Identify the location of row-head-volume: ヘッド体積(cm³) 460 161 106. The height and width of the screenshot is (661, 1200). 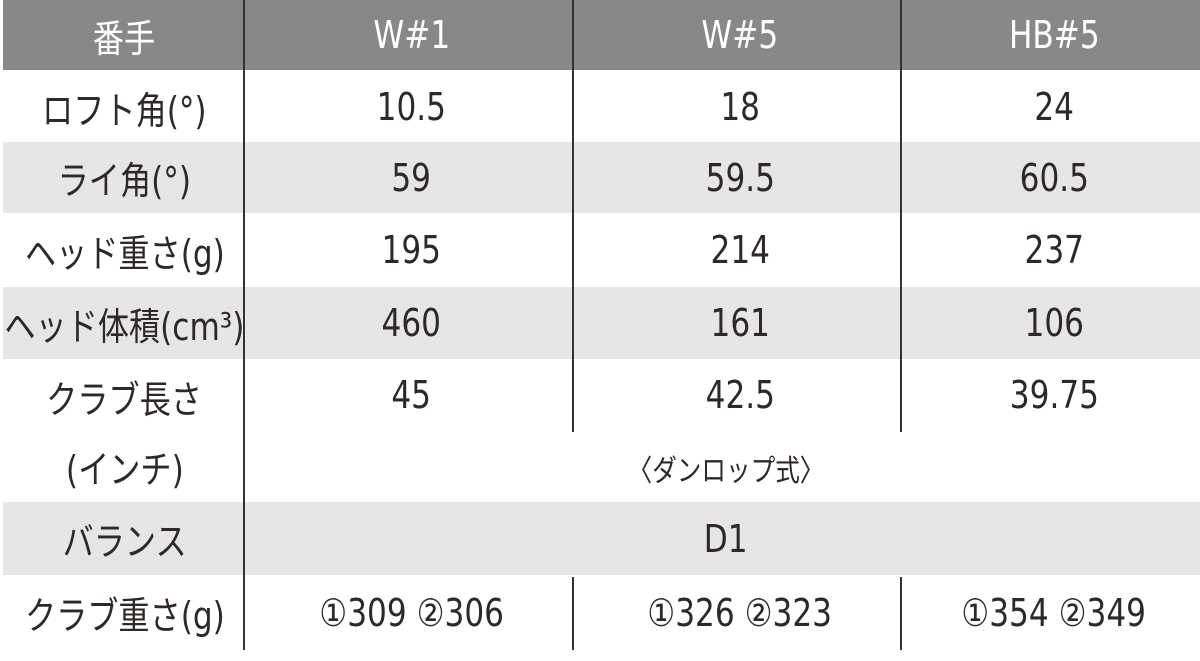
(601, 323).